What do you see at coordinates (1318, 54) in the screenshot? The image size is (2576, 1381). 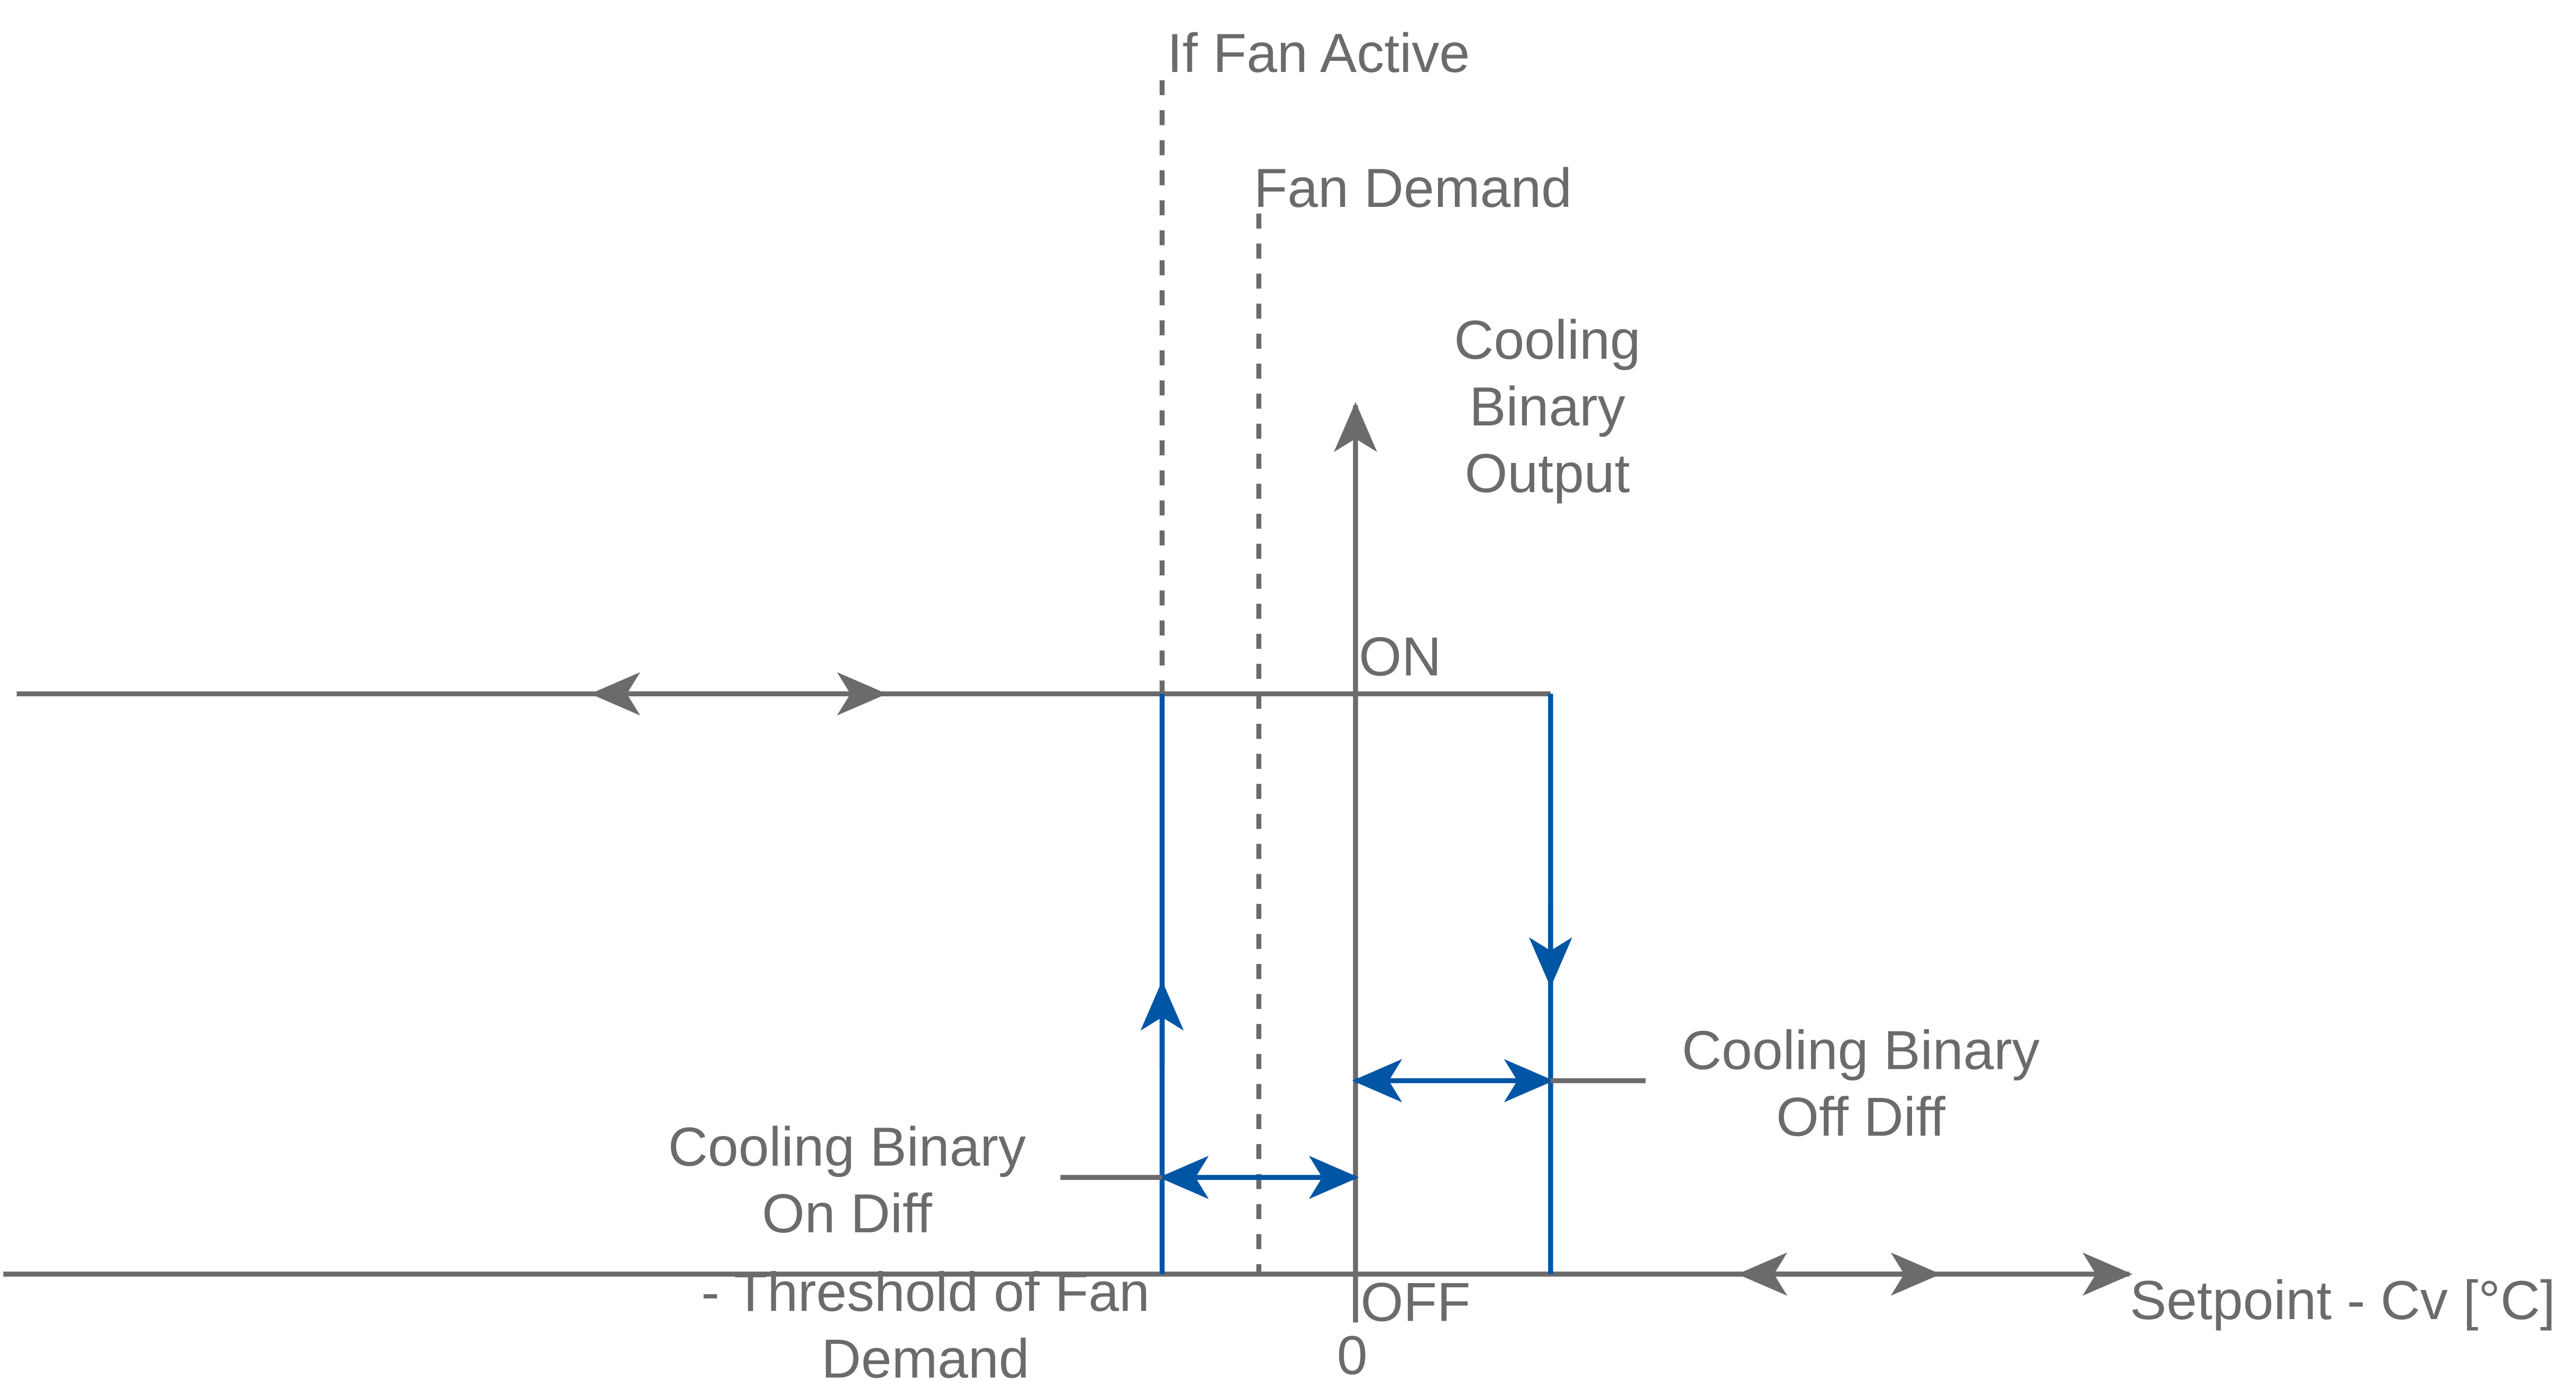 I see `if-fan-active-label: If Fan Active` at bounding box center [1318, 54].